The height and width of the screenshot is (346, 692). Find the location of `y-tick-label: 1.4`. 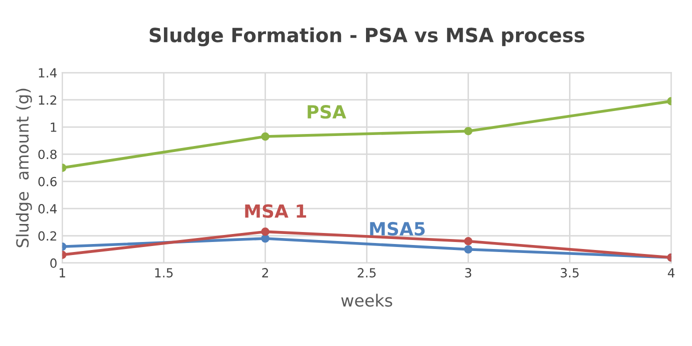

y-tick-label: 1.4 is located at coordinates (47, 73).